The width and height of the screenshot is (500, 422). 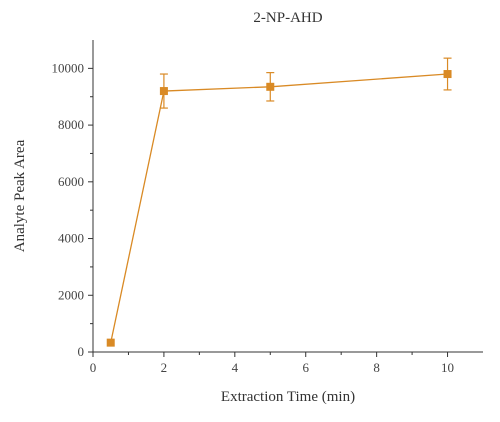 What do you see at coordinates (235, 367) in the screenshot?
I see `x-tick-label: 4` at bounding box center [235, 367].